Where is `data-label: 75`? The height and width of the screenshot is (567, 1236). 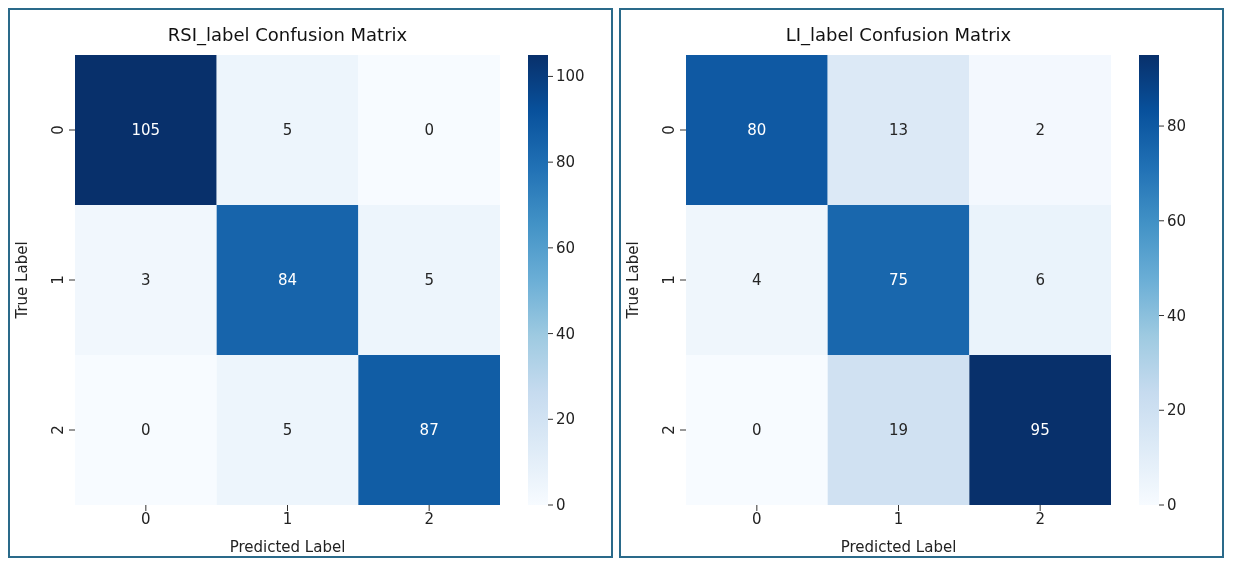 data-label: 75 is located at coordinates (898, 280).